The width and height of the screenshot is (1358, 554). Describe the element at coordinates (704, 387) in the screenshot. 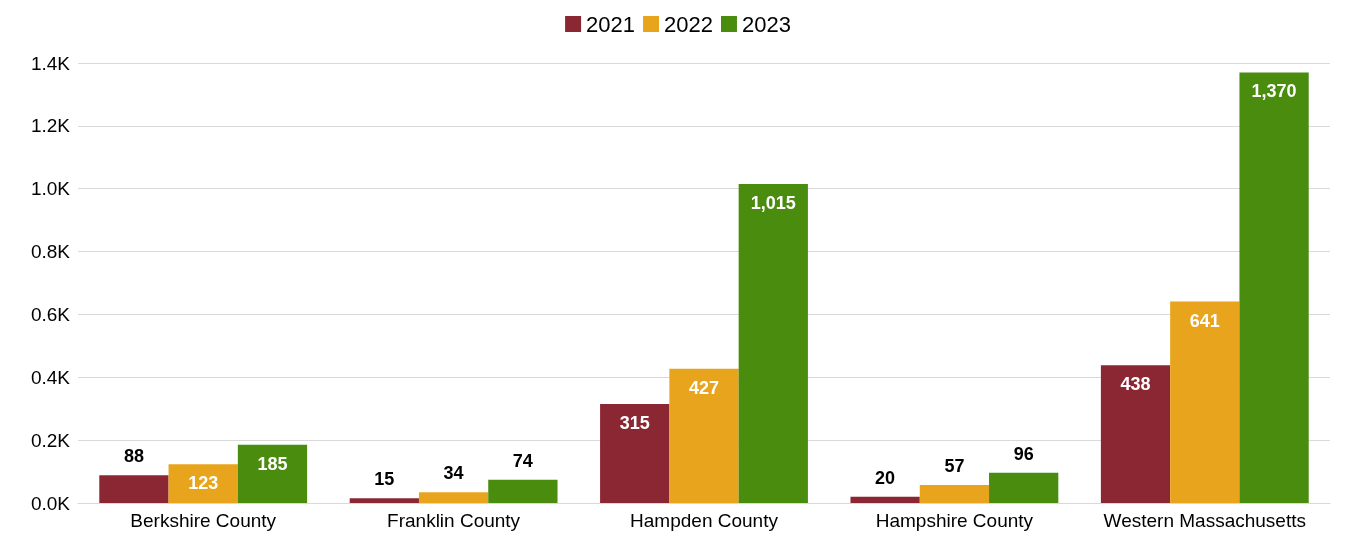

I see `data-label: 427` at that location.